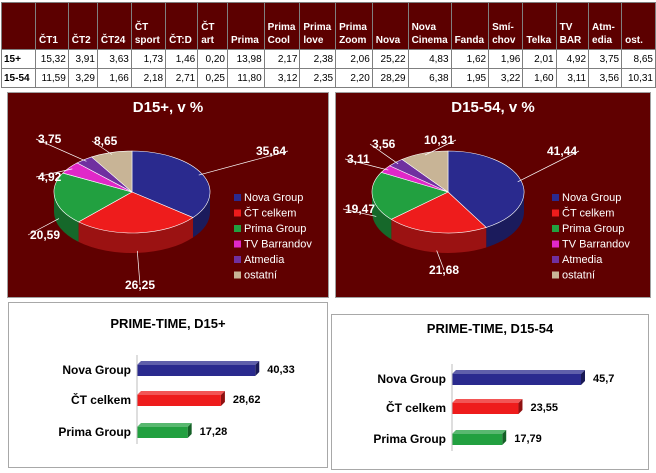  What do you see at coordinates (168, 107) in the screenshot?
I see `pie-title: D15+, v %` at bounding box center [168, 107].